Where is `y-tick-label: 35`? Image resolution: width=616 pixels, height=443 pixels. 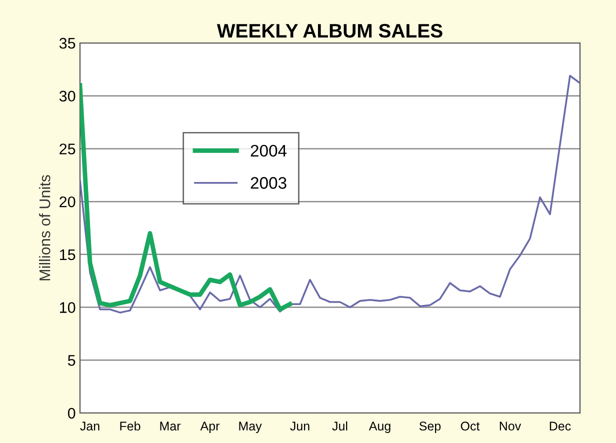 y-tick-label: 35 is located at coordinates (67, 43).